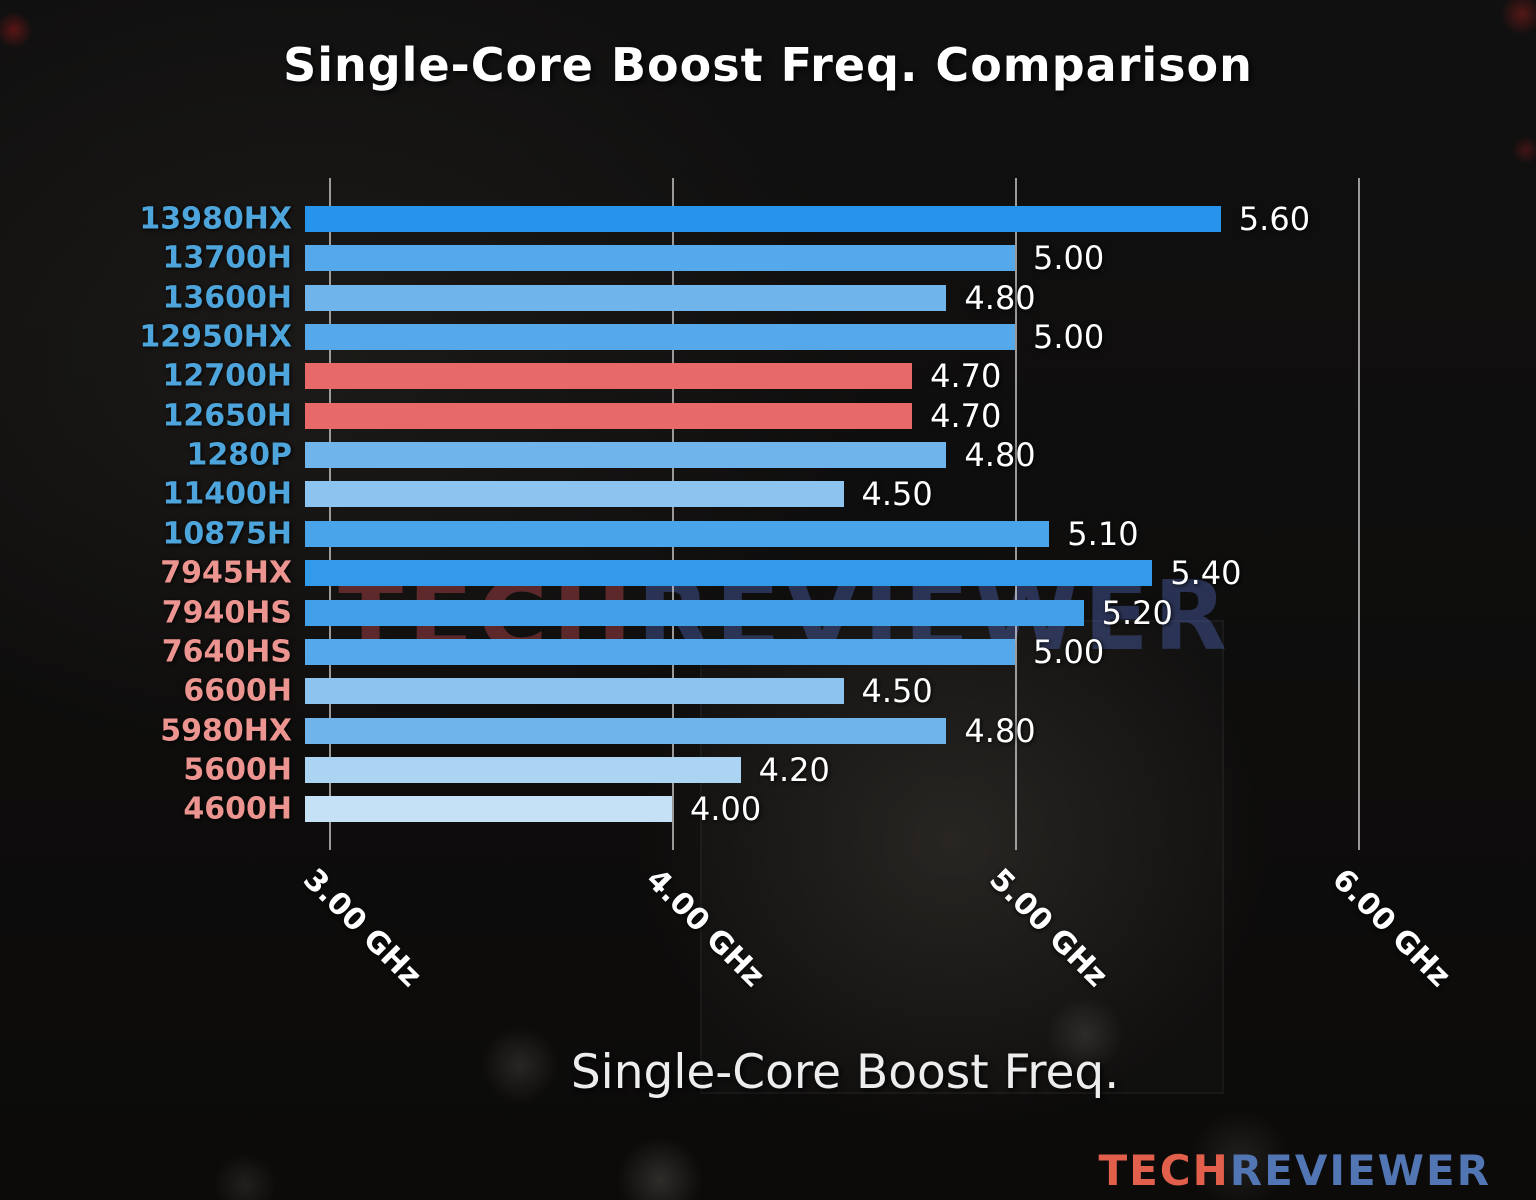 The image size is (1536, 1200). I want to click on category-label: 7640HS, so click(226, 652).